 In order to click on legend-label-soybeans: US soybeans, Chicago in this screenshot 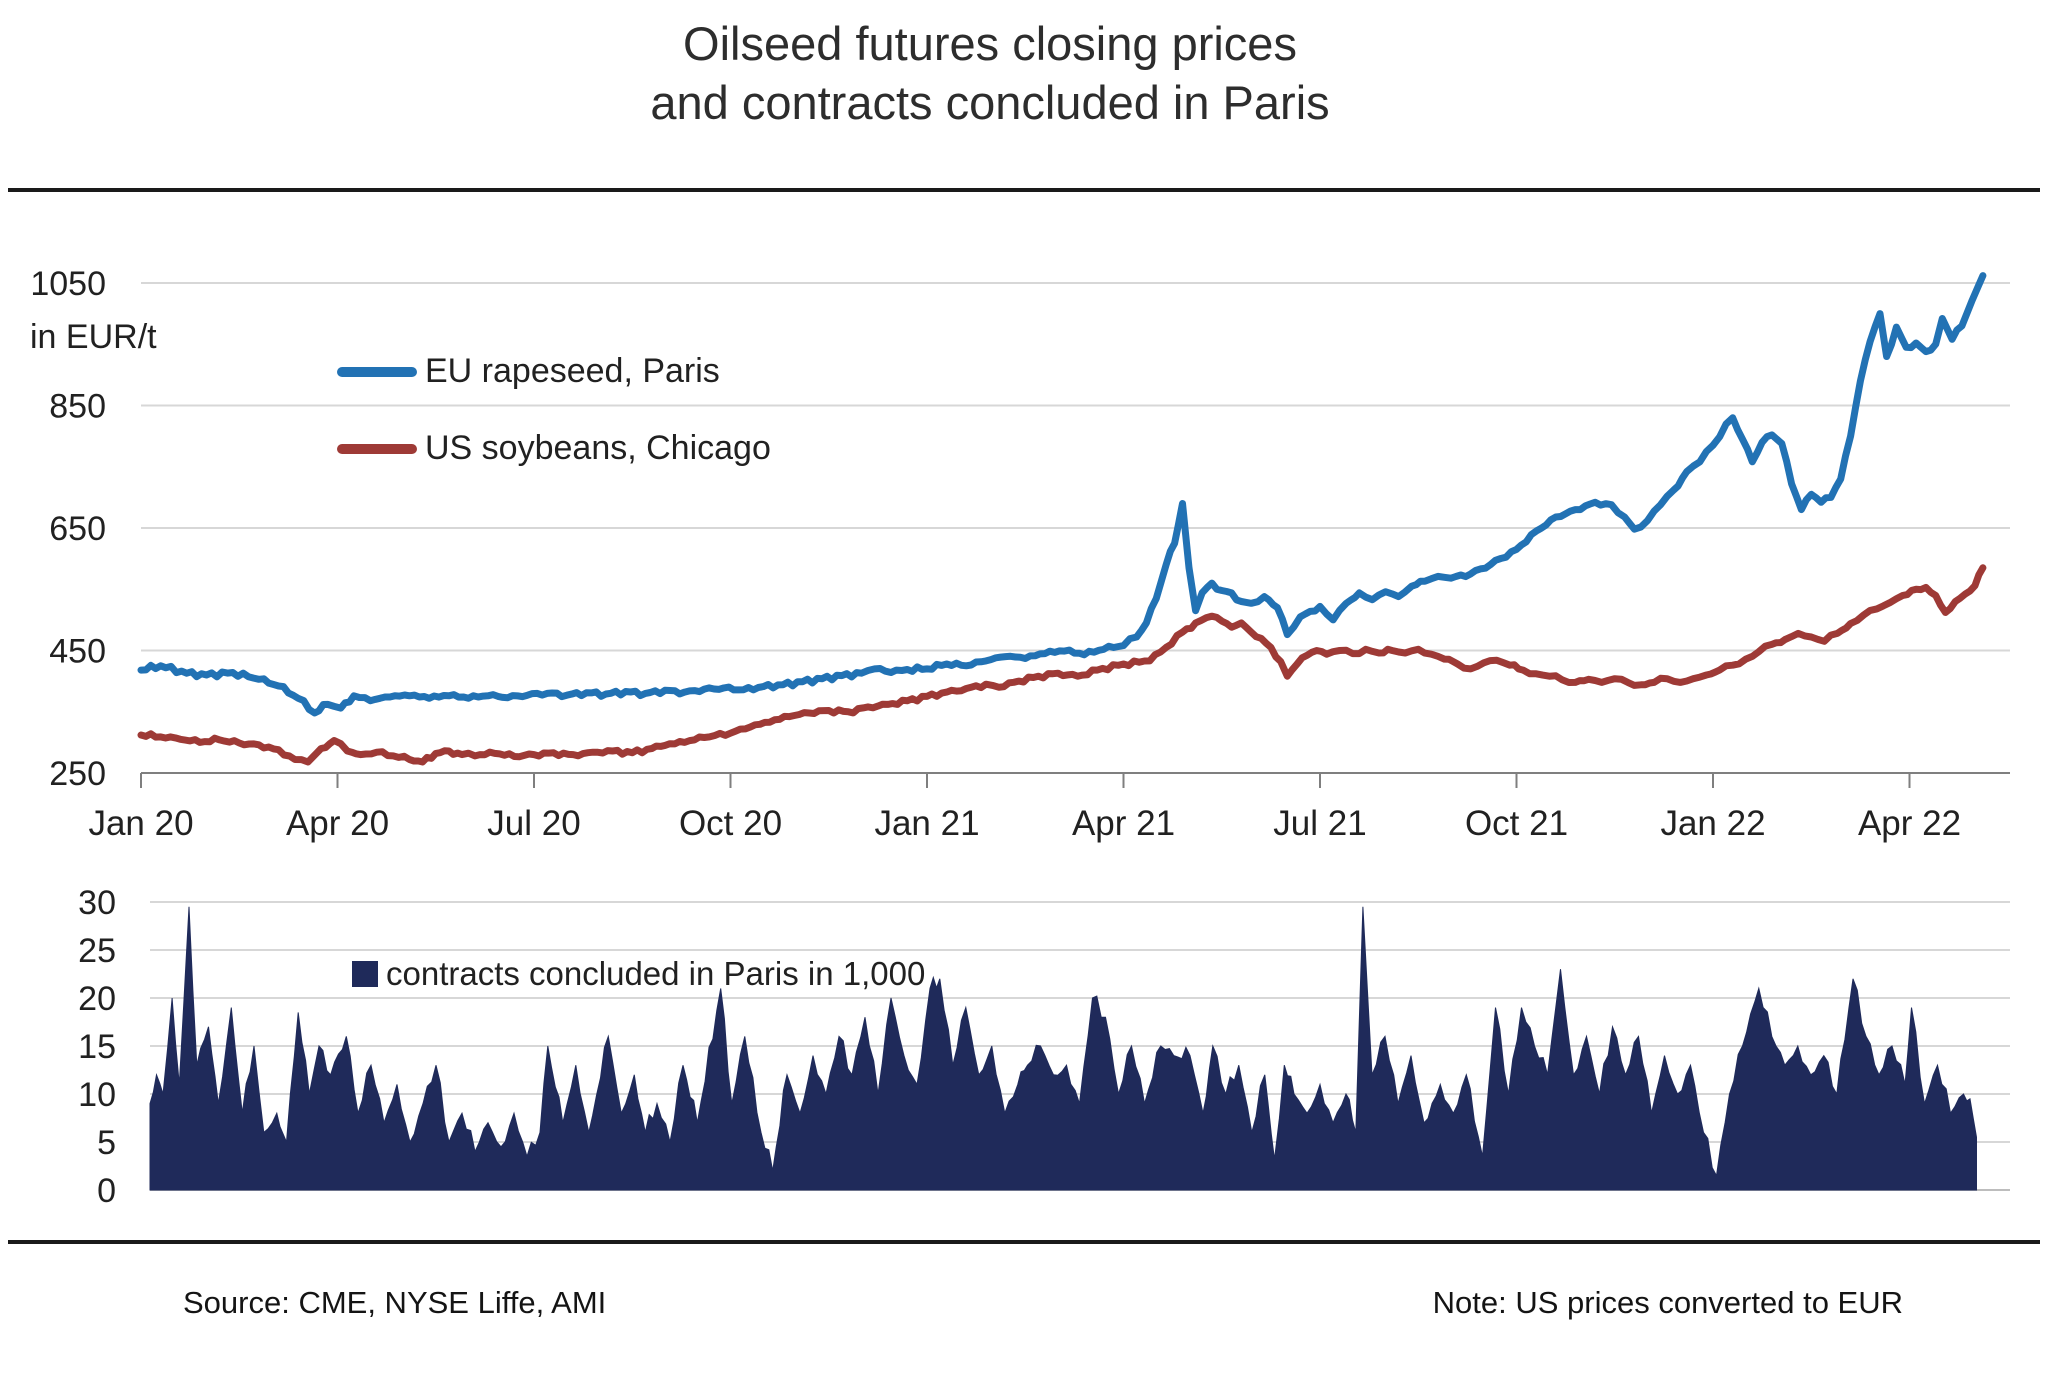, I will do `click(598, 448)`.